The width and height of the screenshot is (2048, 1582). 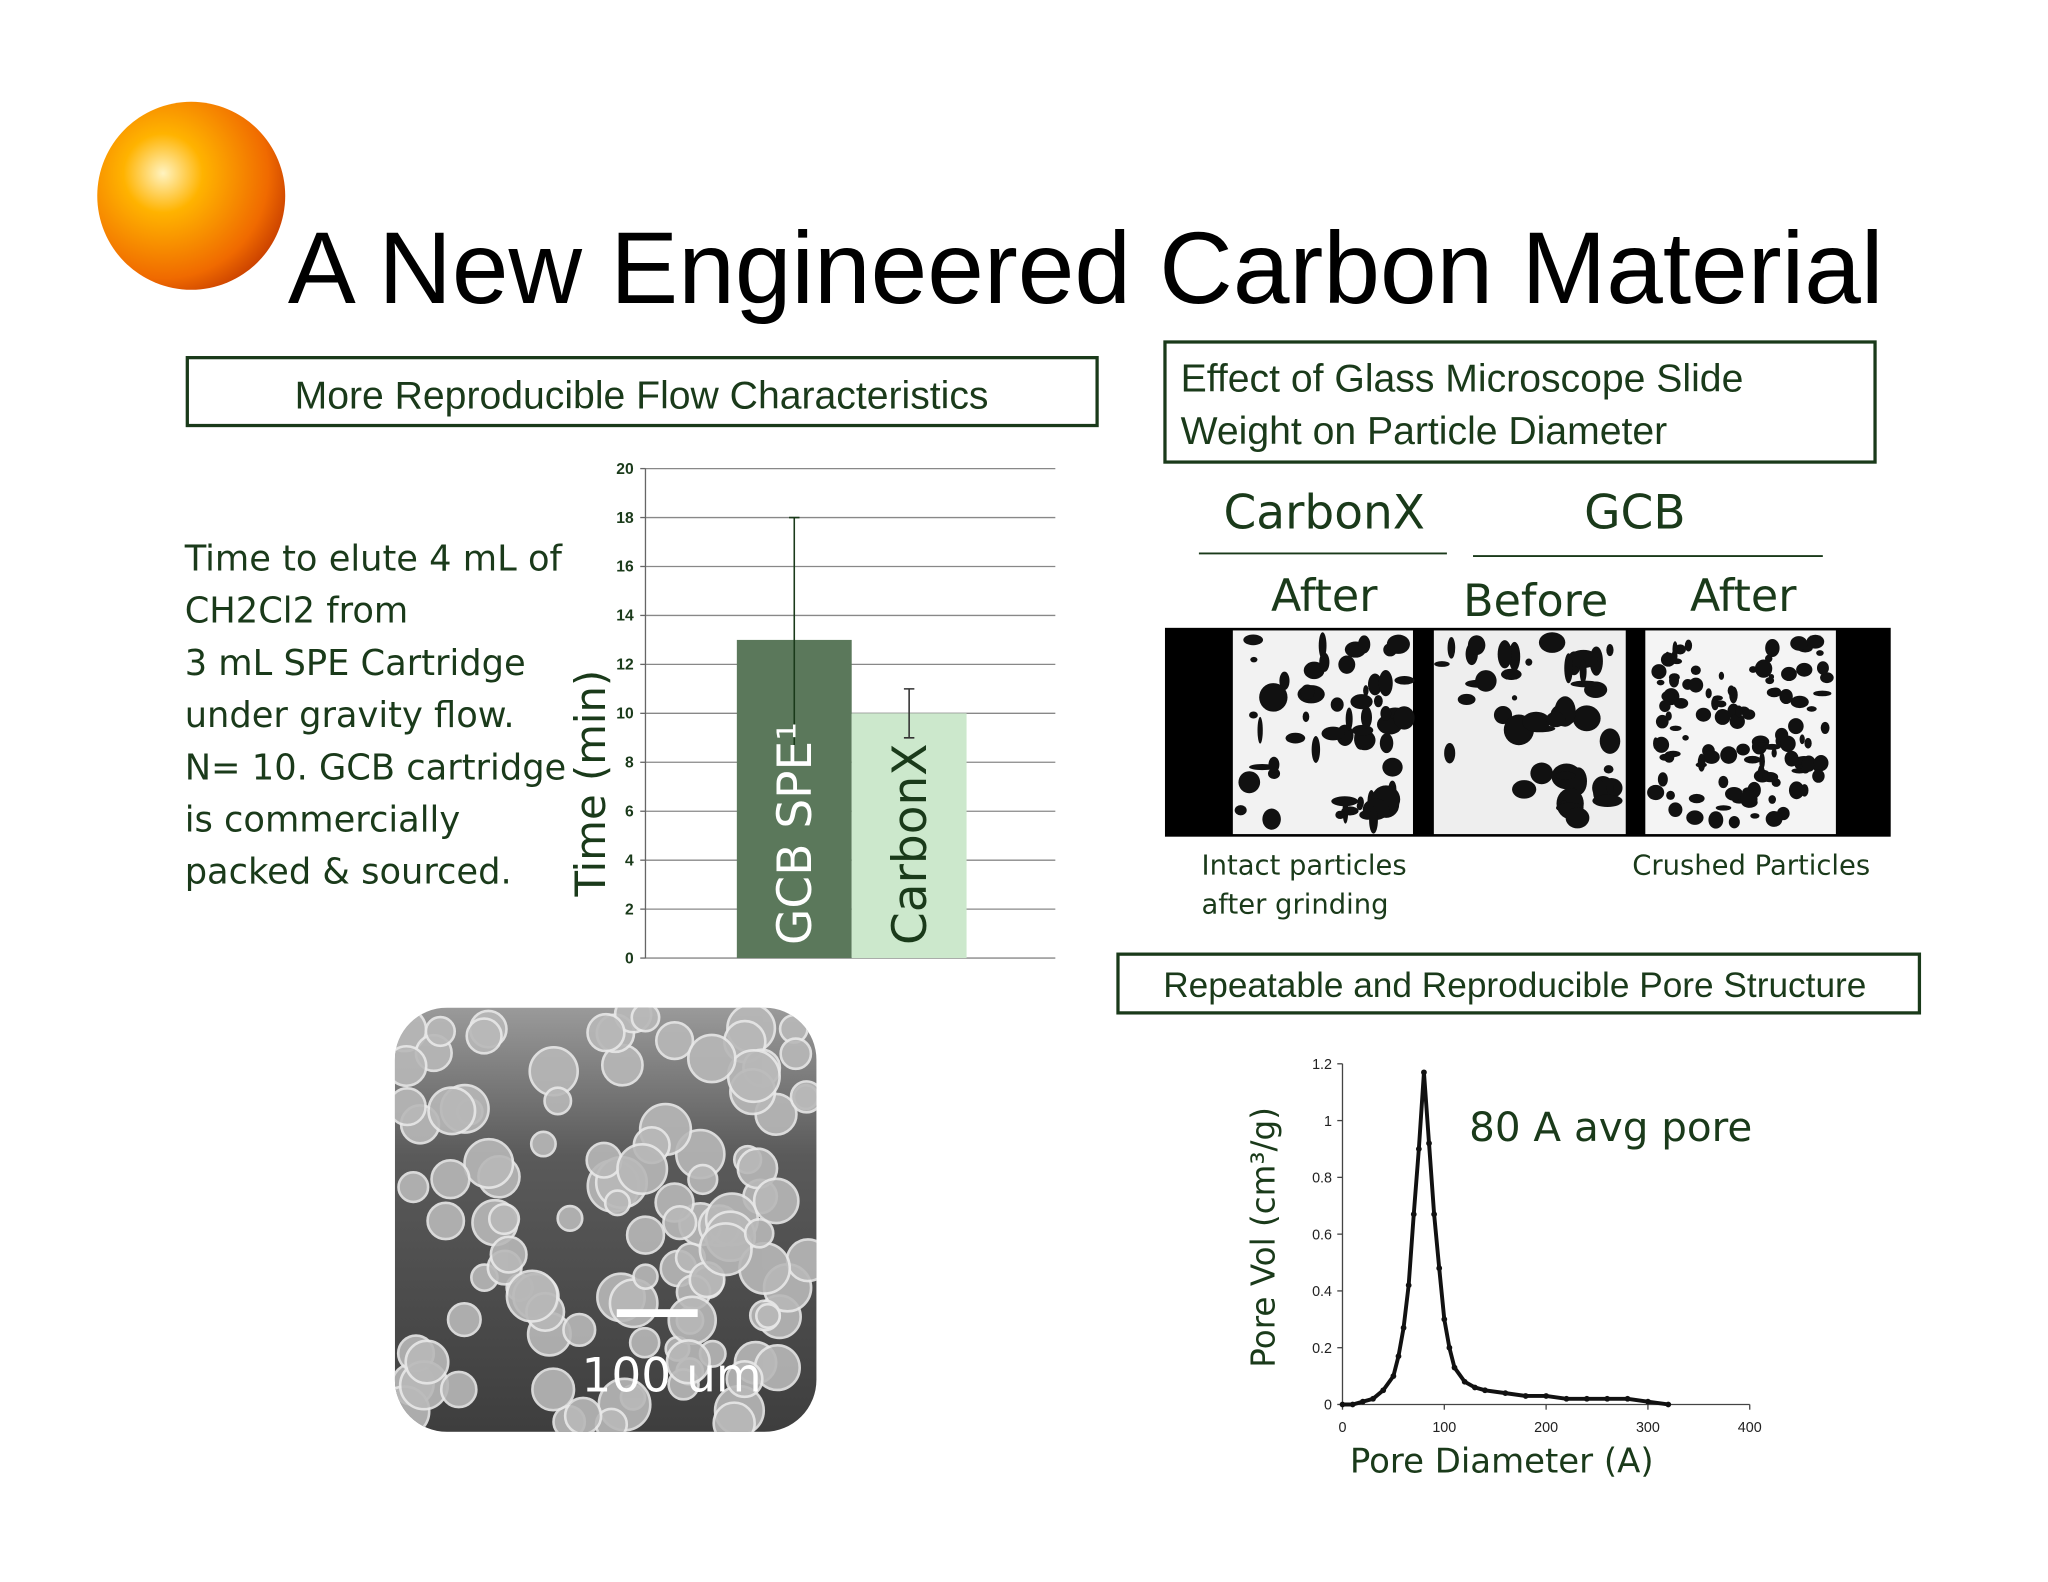 I want to click on x-tick-label: 100, so click(x=1444, y=1428).